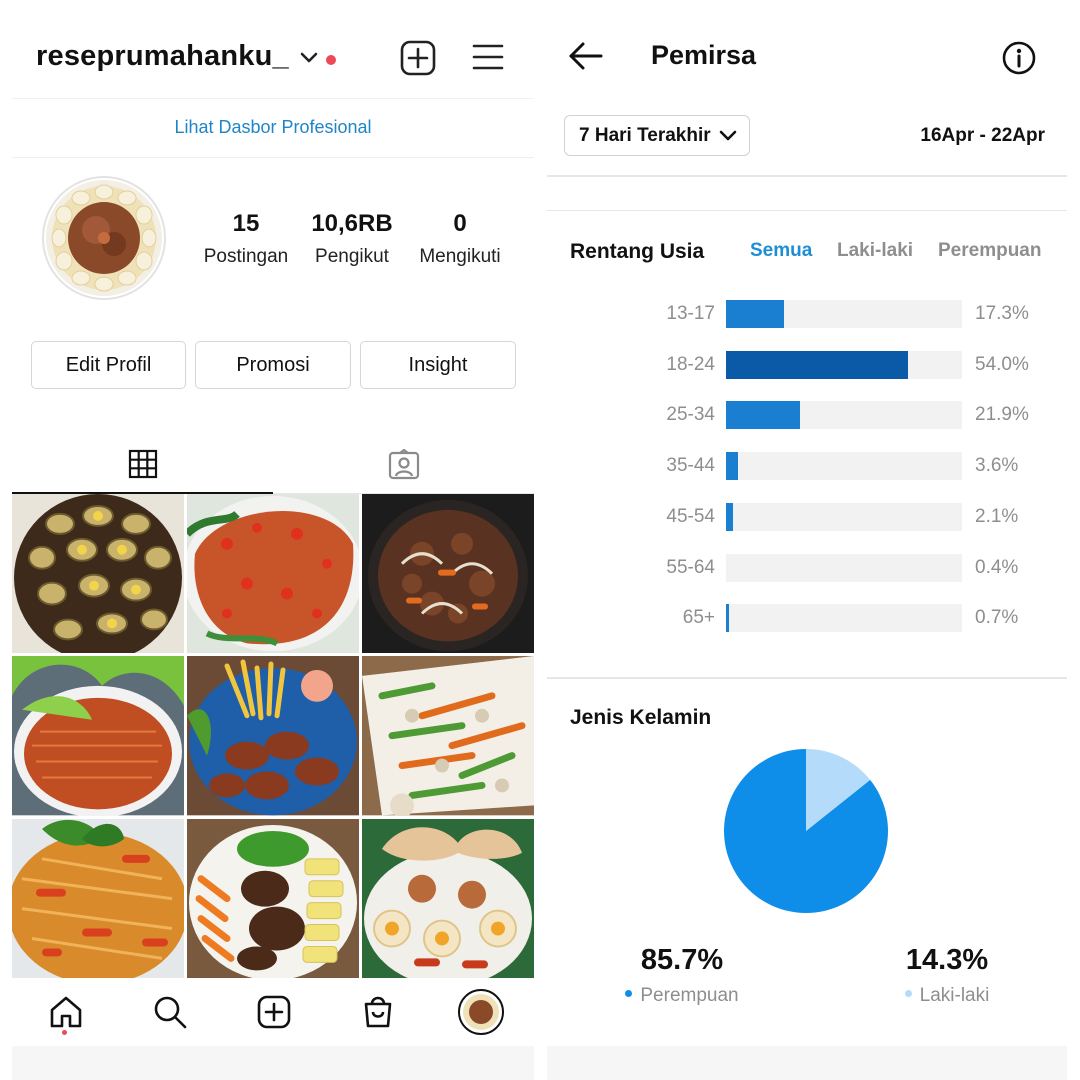 Image resolution: width=1080 pixels, height=1080 pixels. Describe the element at coordinates (273, 127) in the screenshot. I see `professional-dashboard-link: Lihat Dasbor Profesional` at that location.